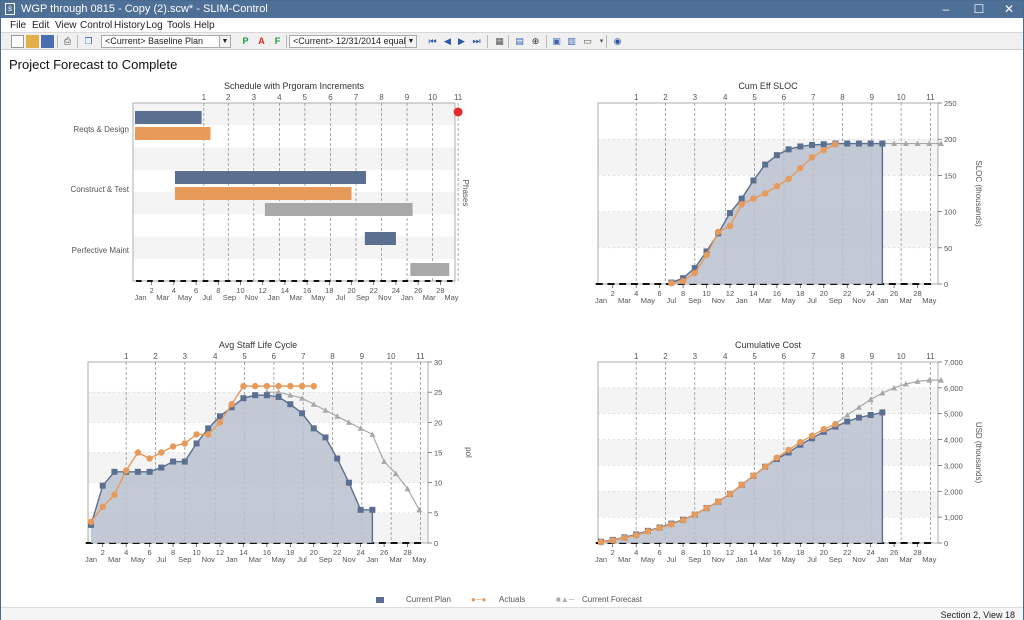 The image size is (1024, 620). I want to click on layout-icon: ▭, so click(587, 41).